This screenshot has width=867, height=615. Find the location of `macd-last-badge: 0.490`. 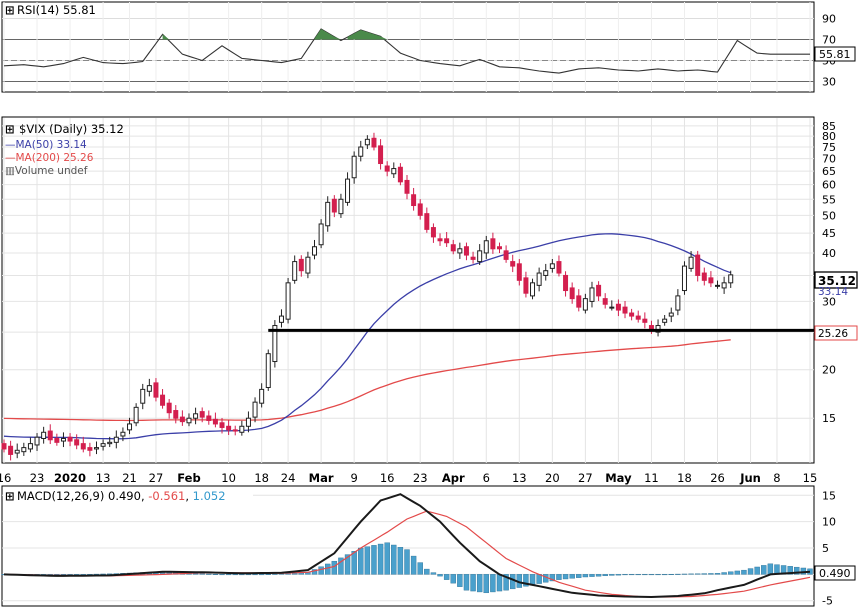

macd-last-badge: 0.490 is located at coordinates (835, 573).